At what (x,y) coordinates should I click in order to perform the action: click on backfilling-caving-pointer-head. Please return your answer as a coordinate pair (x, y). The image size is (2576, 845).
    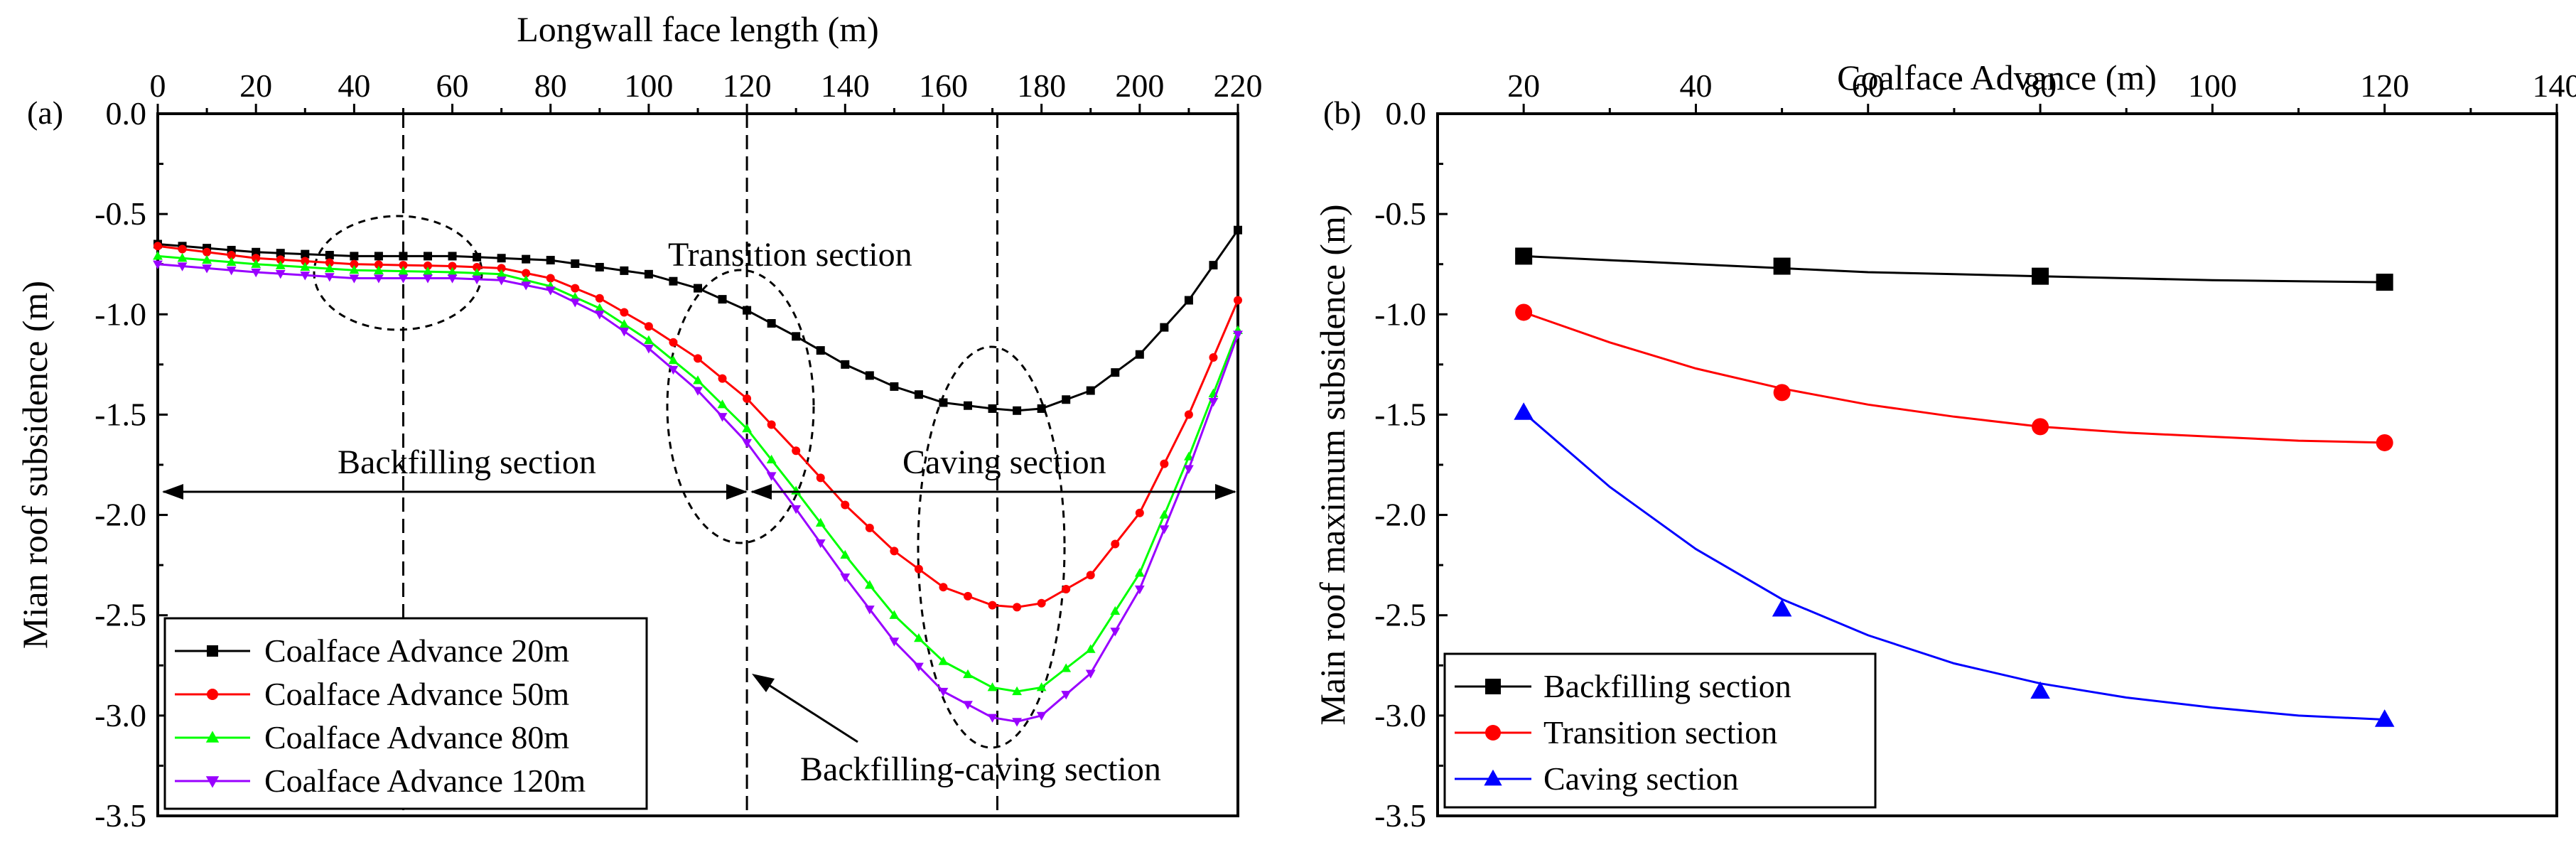
    Looking at the image, I should click on (764, 683).